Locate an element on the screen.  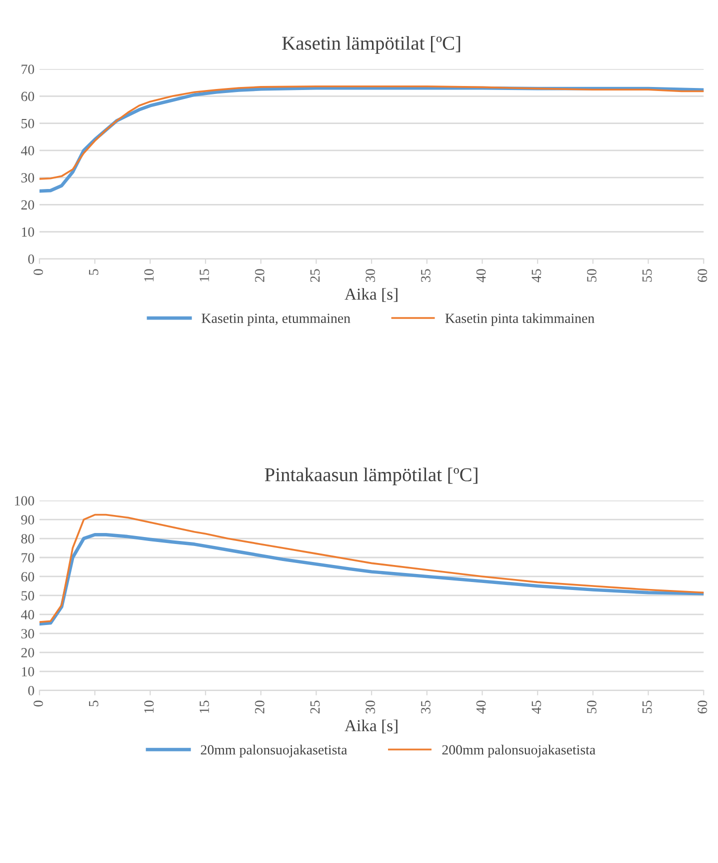
y-tick-label: 90 is located at coordinates (27, 519).